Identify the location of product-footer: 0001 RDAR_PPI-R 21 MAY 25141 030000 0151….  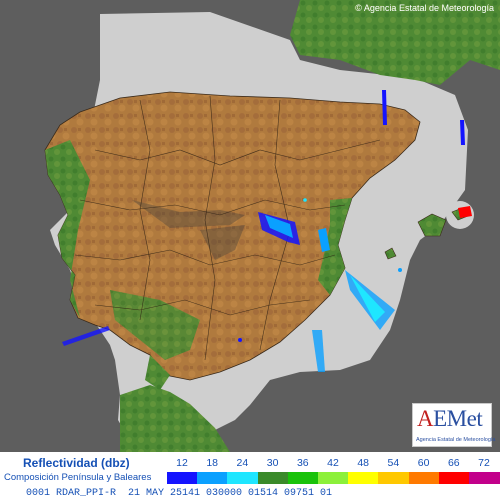
(250, 494).